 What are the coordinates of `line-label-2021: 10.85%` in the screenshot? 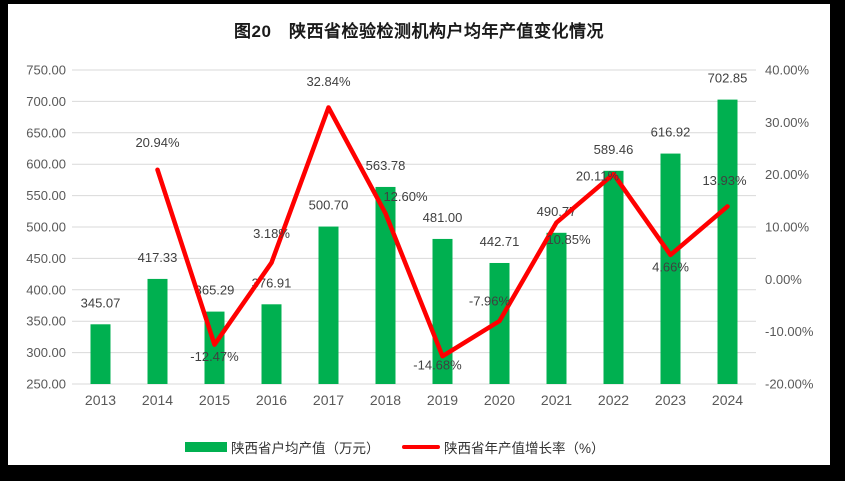 It's located at (568, 239).